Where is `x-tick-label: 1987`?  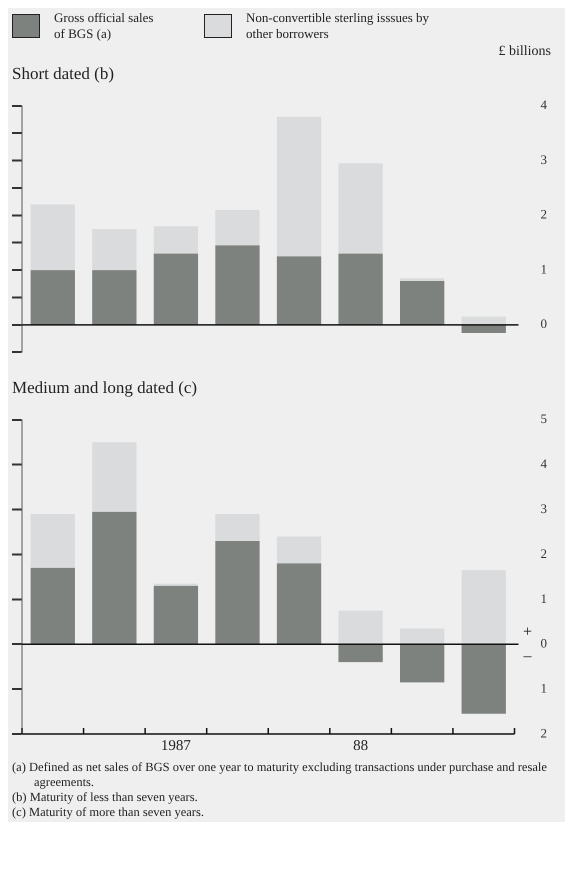
x-tick-label: 1987 is located at coordinates (176, 746).